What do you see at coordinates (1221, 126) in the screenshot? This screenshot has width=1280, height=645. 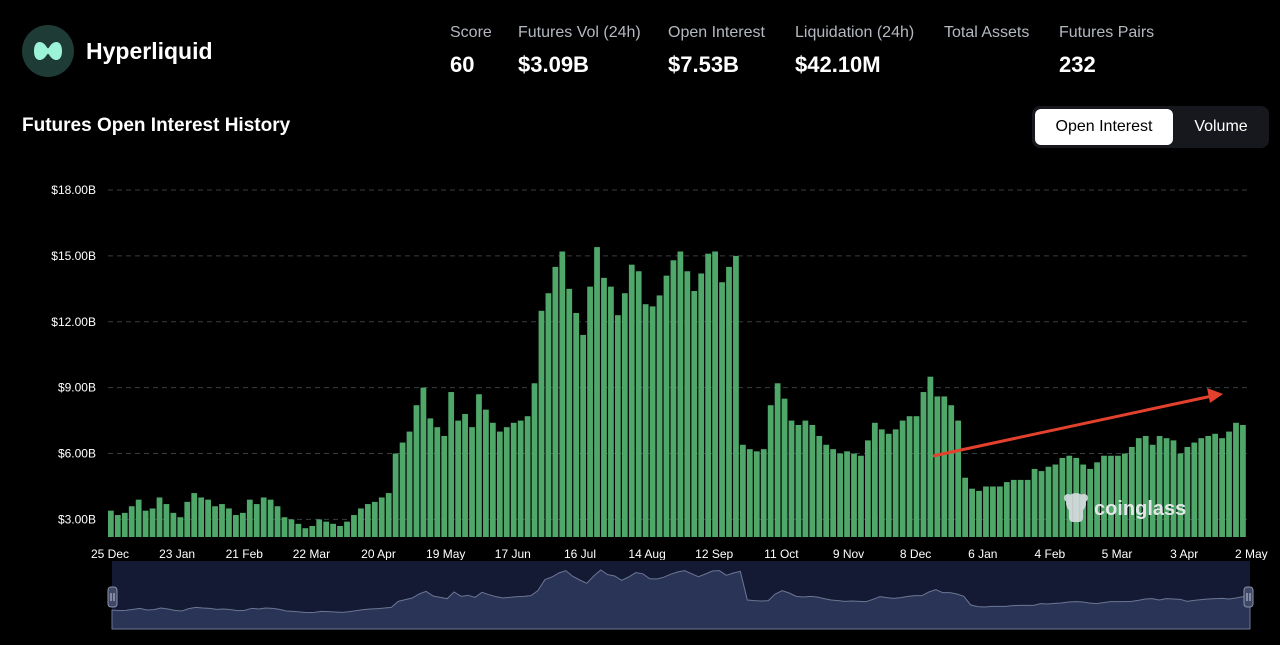 I see `tab-volume: Volume` at bounding box center [1221, 126].